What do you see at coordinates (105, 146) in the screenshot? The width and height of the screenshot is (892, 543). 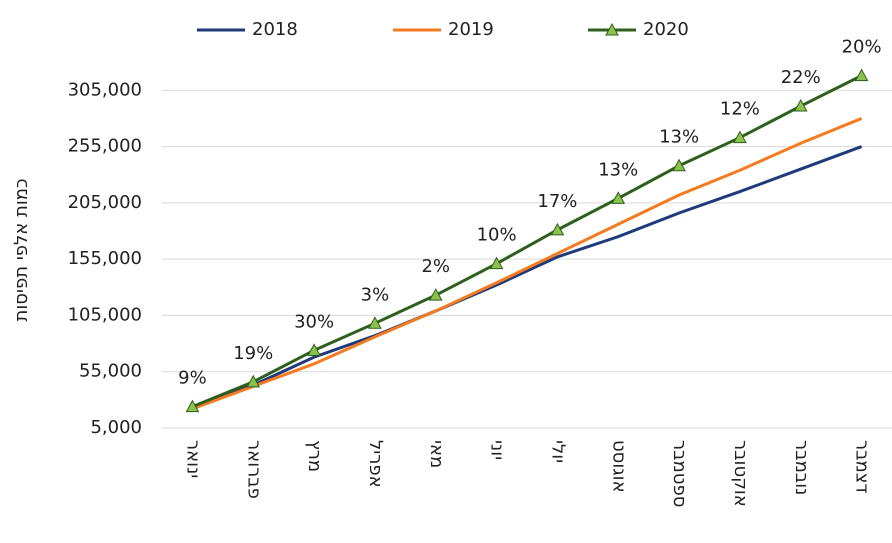 I see `y-tick-label: 255,000` at bounding box center [105, 146].